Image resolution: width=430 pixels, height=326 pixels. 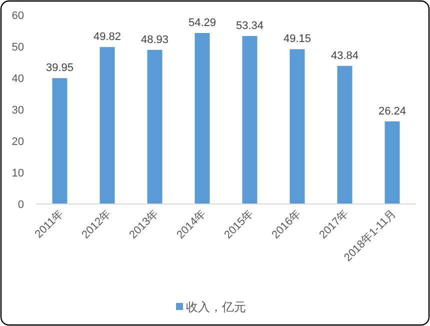 What do you see at coordinates (202, 22) in the screenshot?
I see `data-label: 54.29` at bounding box center [202, 22].